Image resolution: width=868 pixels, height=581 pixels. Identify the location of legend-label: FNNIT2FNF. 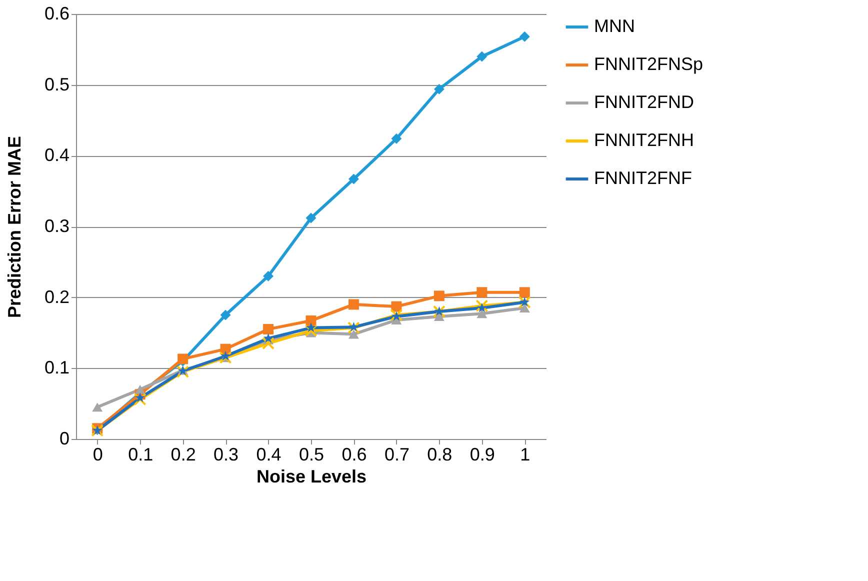
(643, 178).